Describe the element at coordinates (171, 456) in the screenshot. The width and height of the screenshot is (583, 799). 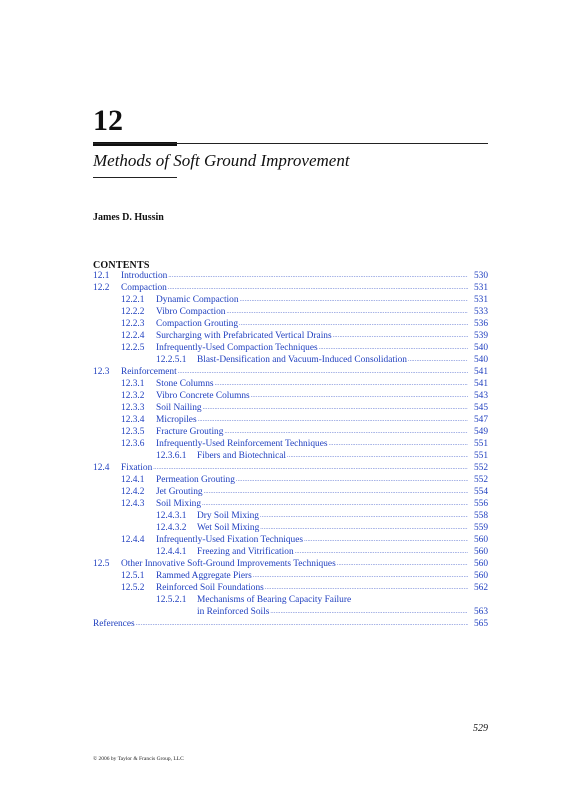
I see `toc-number: 12.3.6.1` at that location.